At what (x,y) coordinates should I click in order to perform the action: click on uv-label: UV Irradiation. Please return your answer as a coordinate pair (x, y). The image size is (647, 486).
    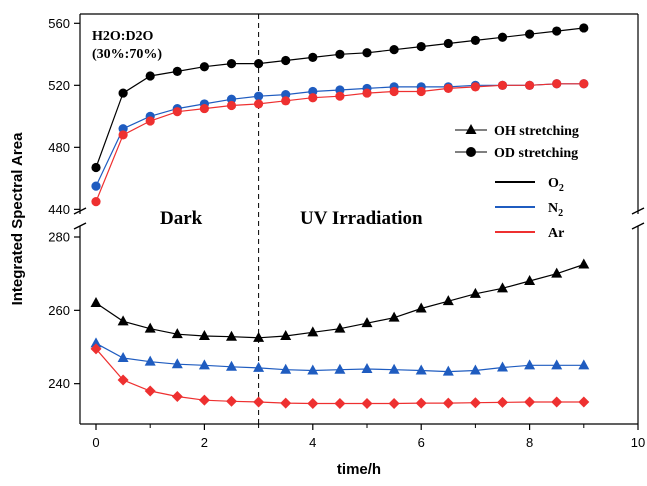
    Looking at the image, I should click on (361, 218).